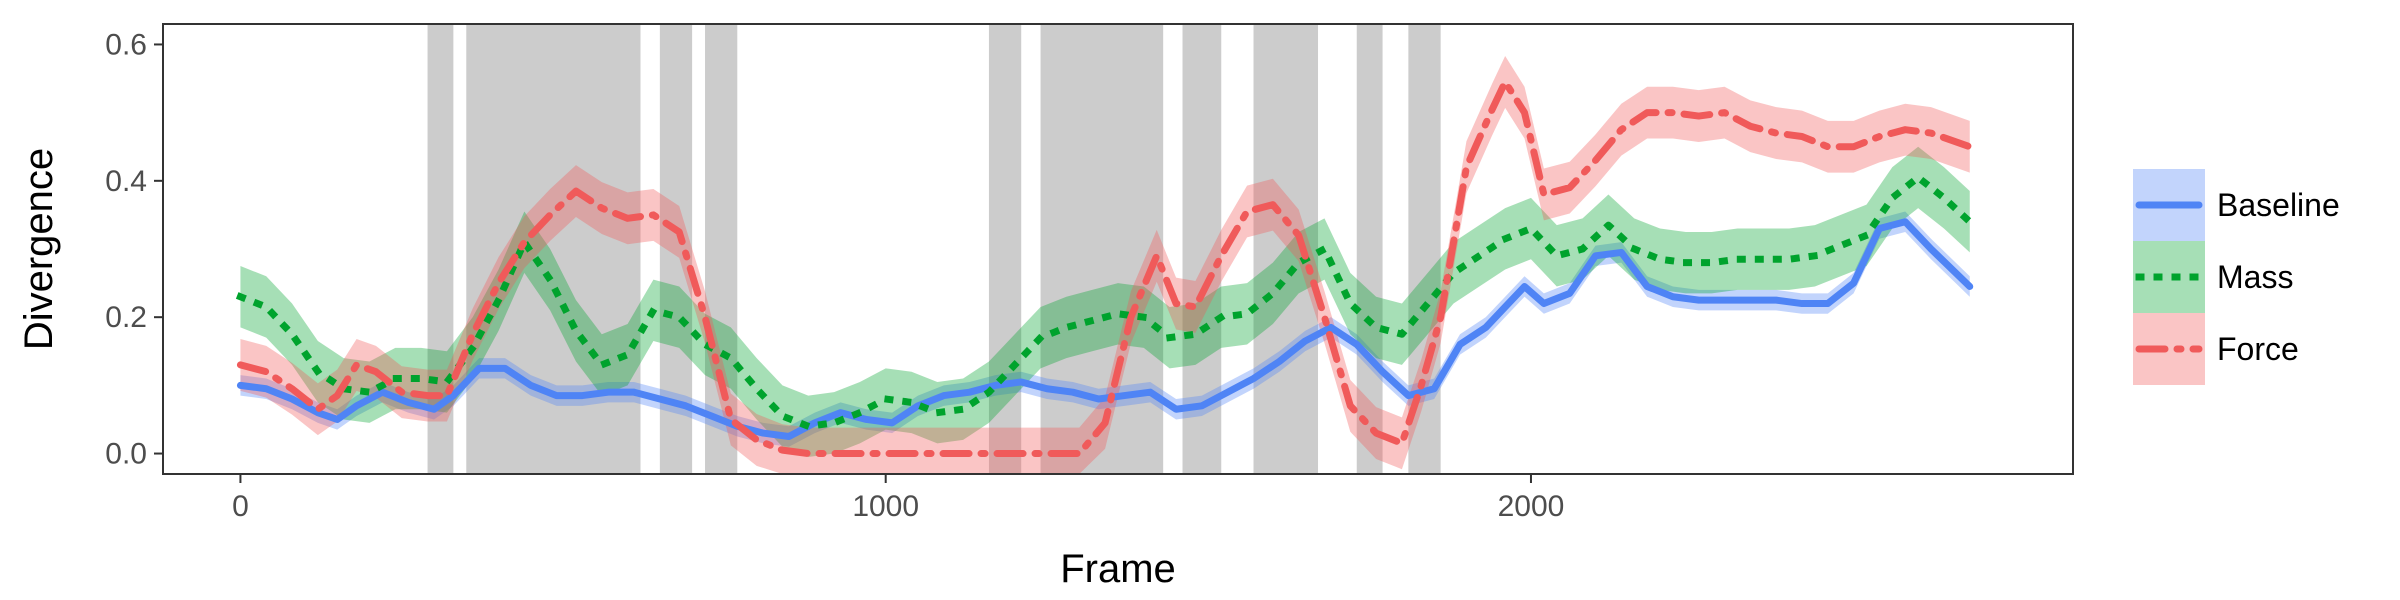  I want to click on legend-label-force: Force, so click(2258, 349).